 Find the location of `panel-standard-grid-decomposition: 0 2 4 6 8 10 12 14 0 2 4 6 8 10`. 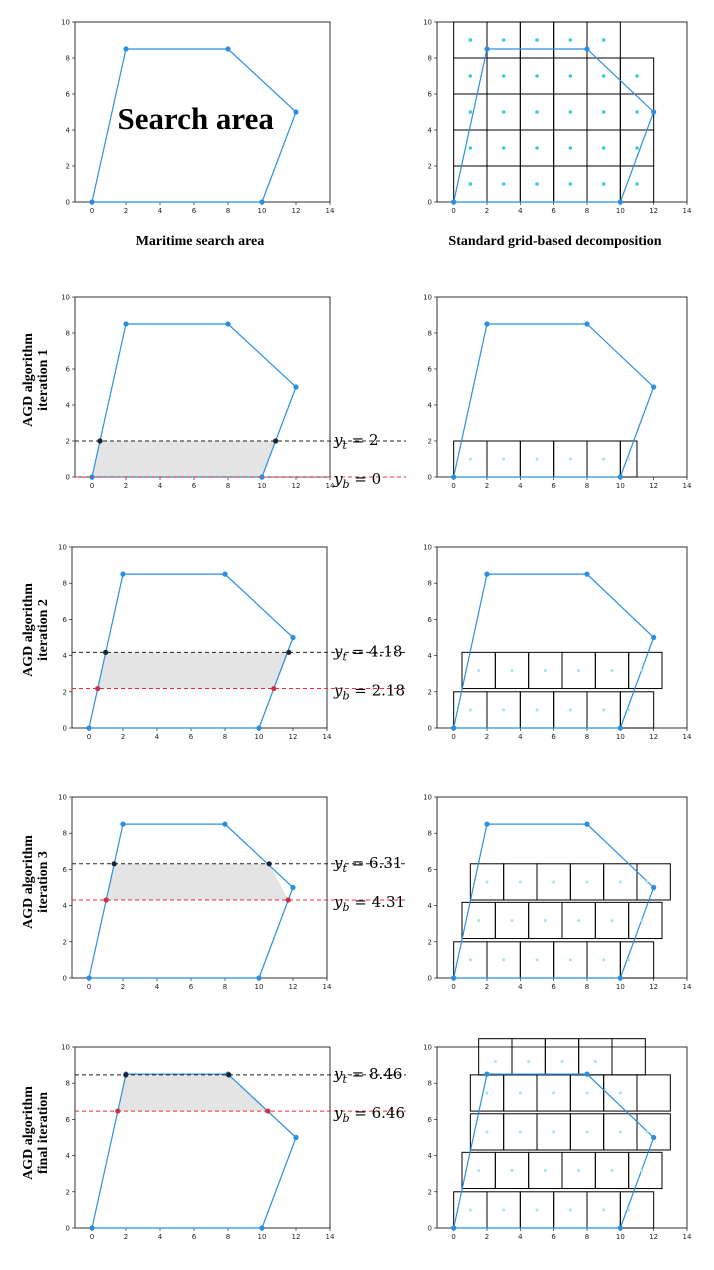

panel-standard-grid-decomposition: 0 2 4 6 8 10 12 14 0 2 4 6 8 10 is located at coordinates (557, 117).